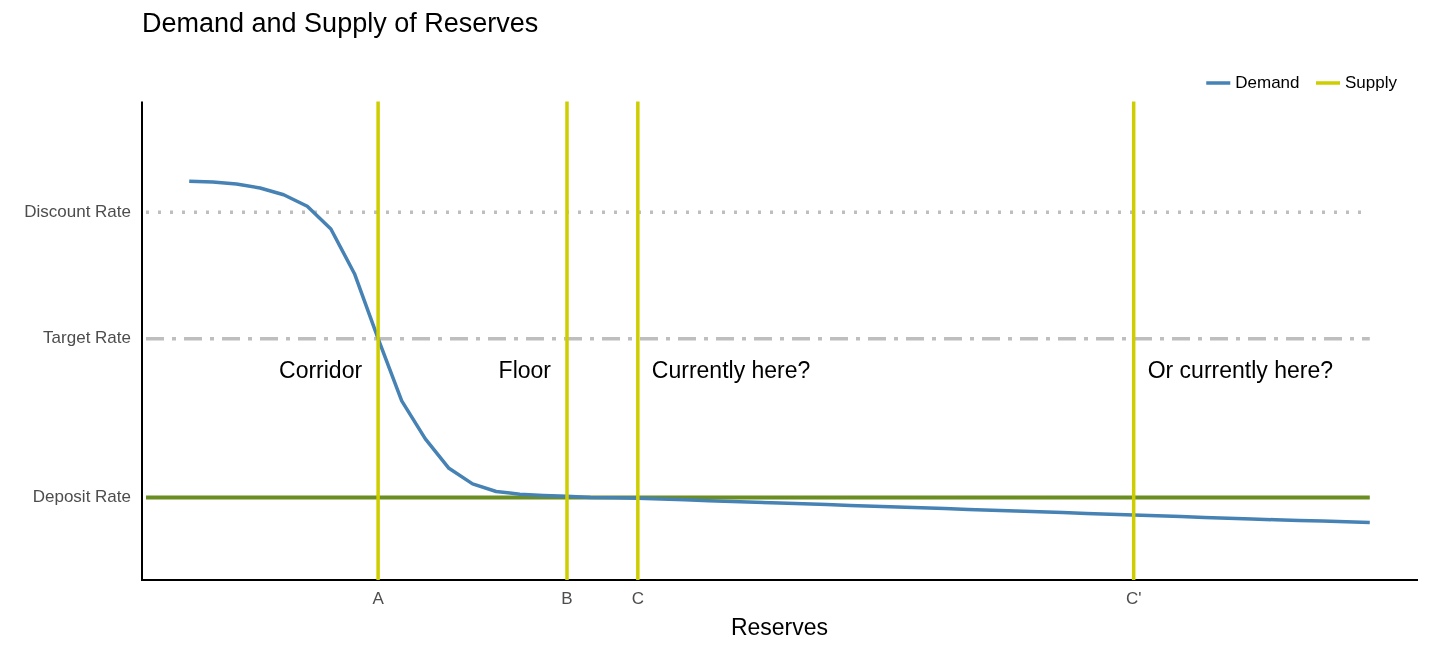  What do you see at coordinates (340, 22) in the screenshot?
I see `chart-title: Demand and Supply of Reserves` at bounding box center [340, 22].